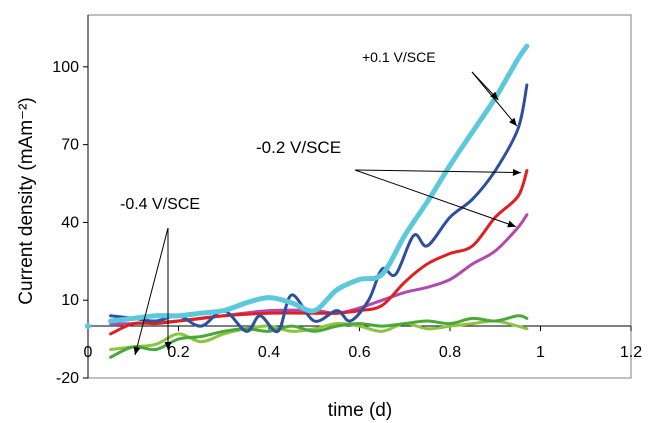 This screenshot has height=423, width=650. Describe the element at coordinates (67, 378) in the screenshot. I see `y-tick-label: -20` at that location.